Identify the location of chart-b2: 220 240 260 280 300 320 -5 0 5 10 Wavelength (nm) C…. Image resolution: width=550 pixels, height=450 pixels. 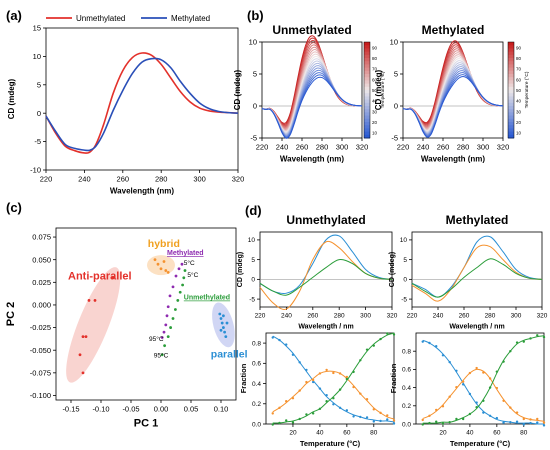
(452, 93).